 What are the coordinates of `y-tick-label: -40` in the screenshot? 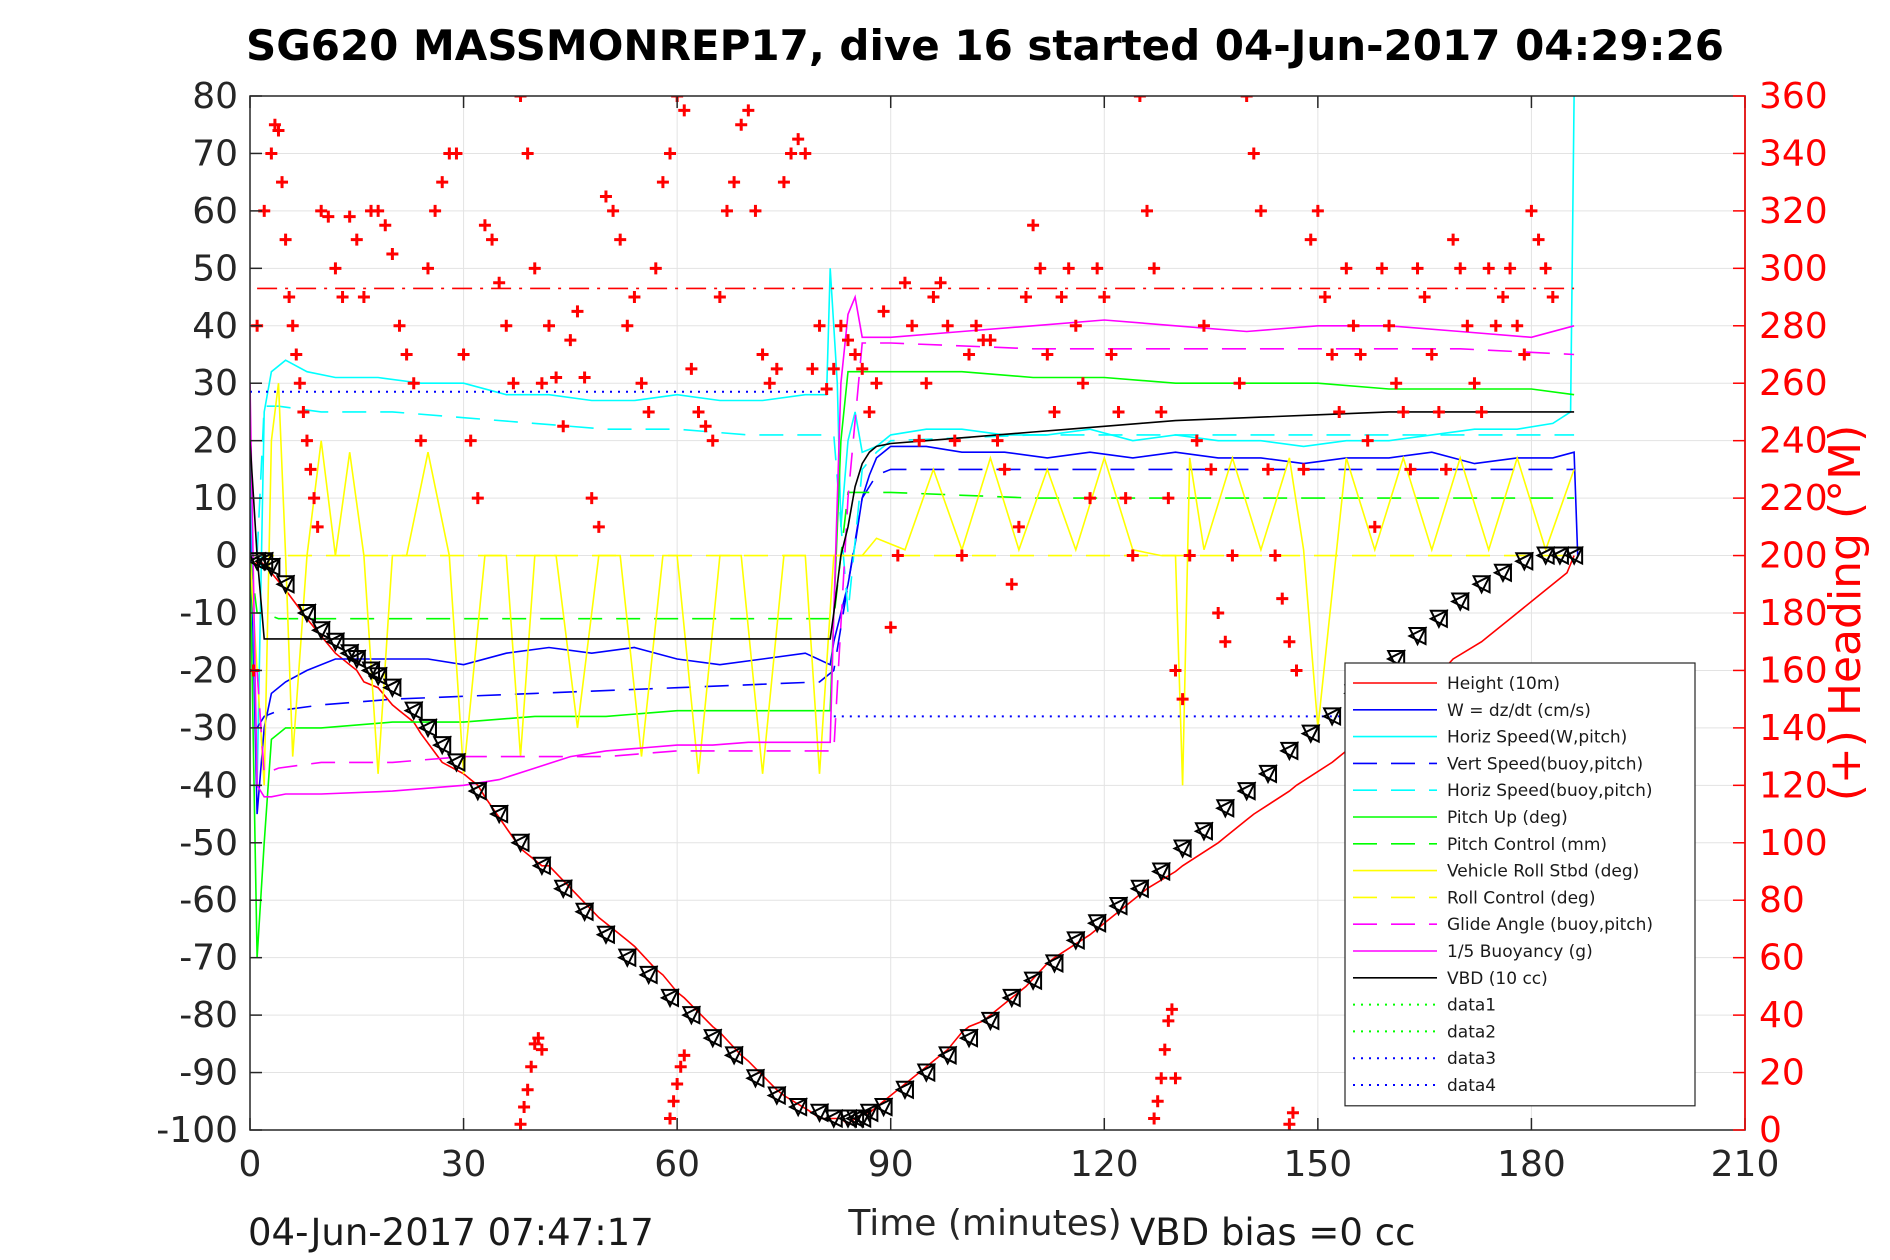 It's located at (208, 785).